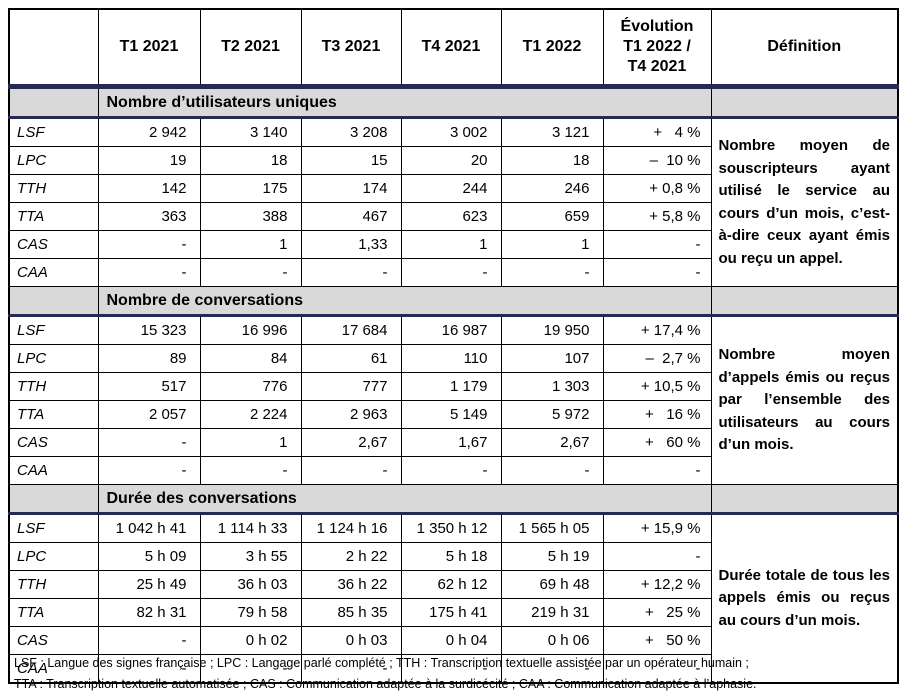 The height and width of the screenshot is (696, 905). What do you see at coordinates (149, 216) in the screenshot?
I see `value-cell: 363` at bounding box center [149, 216].